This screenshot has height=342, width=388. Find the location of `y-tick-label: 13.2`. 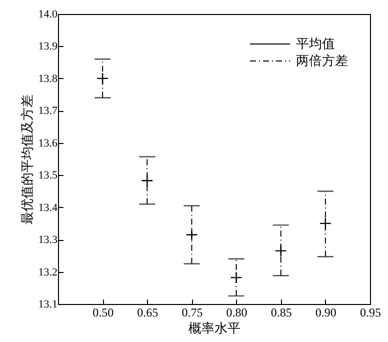

y-tick-label: 13.2 is located at coordinates (48, 272).